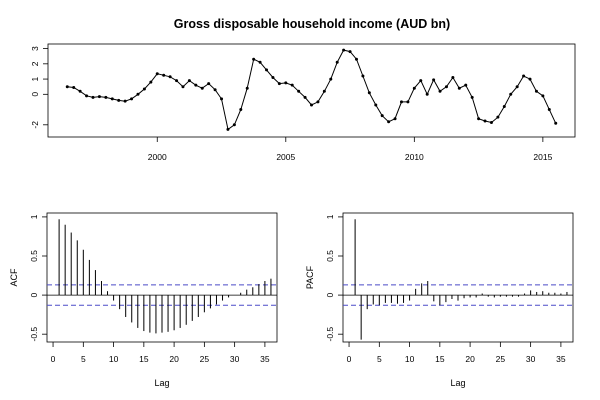 The width and height of the screenshot is (600, 400). Describe the element at coordinates (157, 157) in the screenshot. I see `x-tick-label: 2000` at that location.